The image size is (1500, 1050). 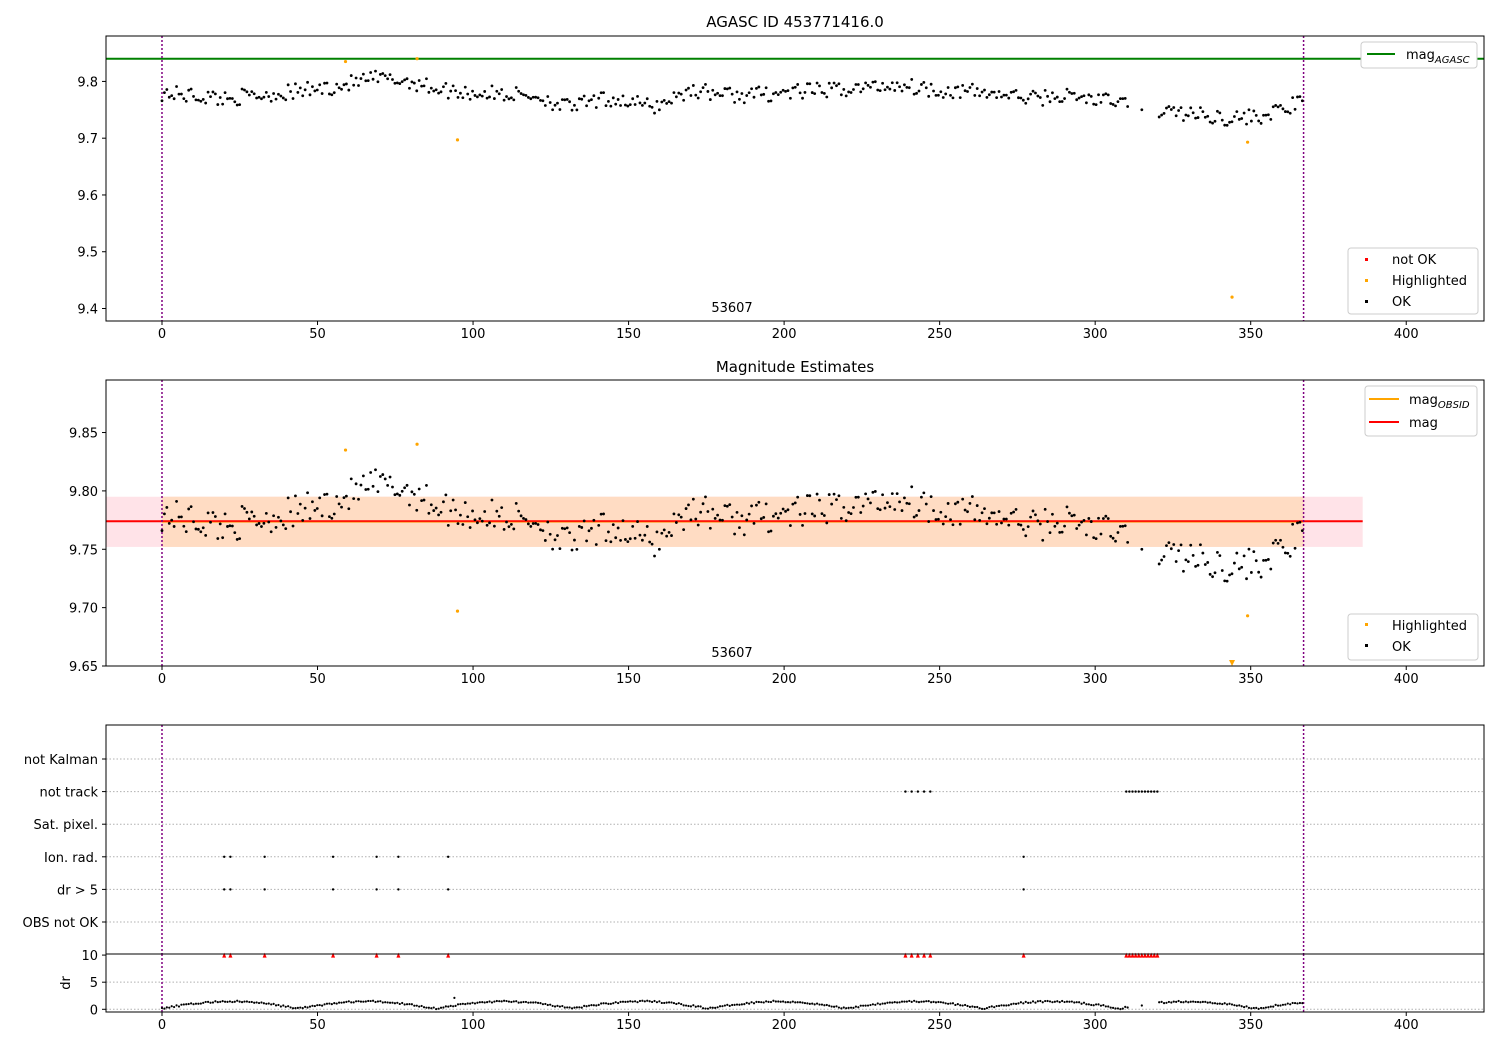 I want to click on x-tick-label: 0, so click(x=162, y=679).